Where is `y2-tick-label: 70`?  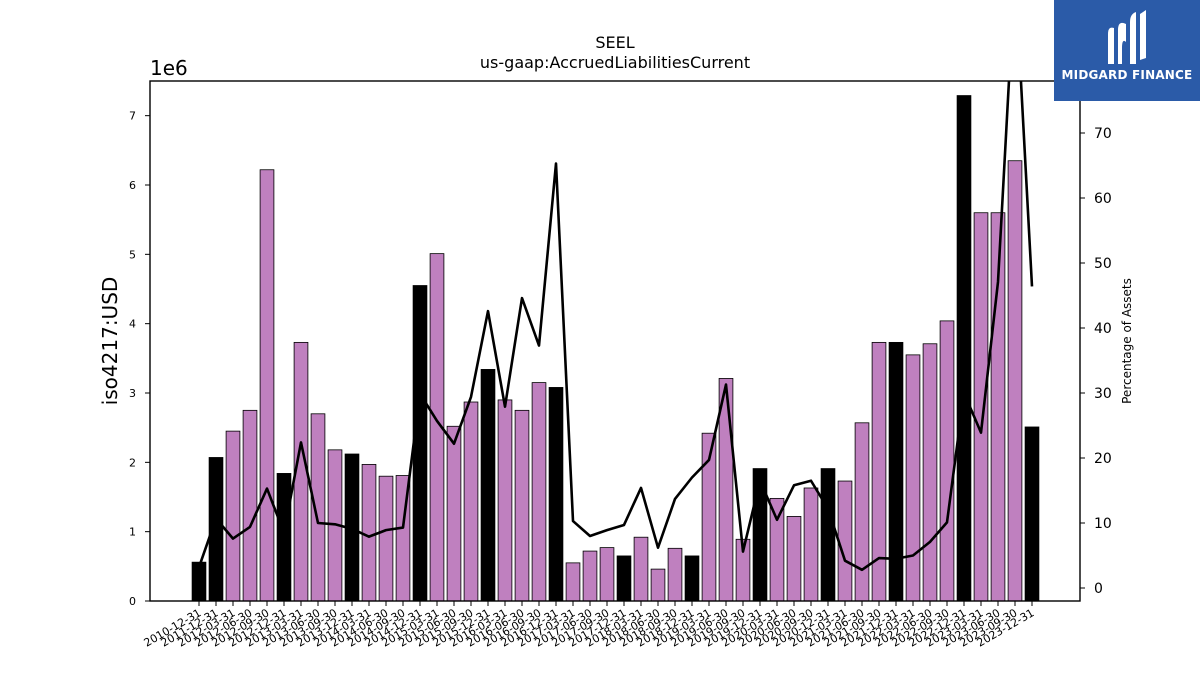 y2-tick-label: 70 is located at coordinates (1103, 134).